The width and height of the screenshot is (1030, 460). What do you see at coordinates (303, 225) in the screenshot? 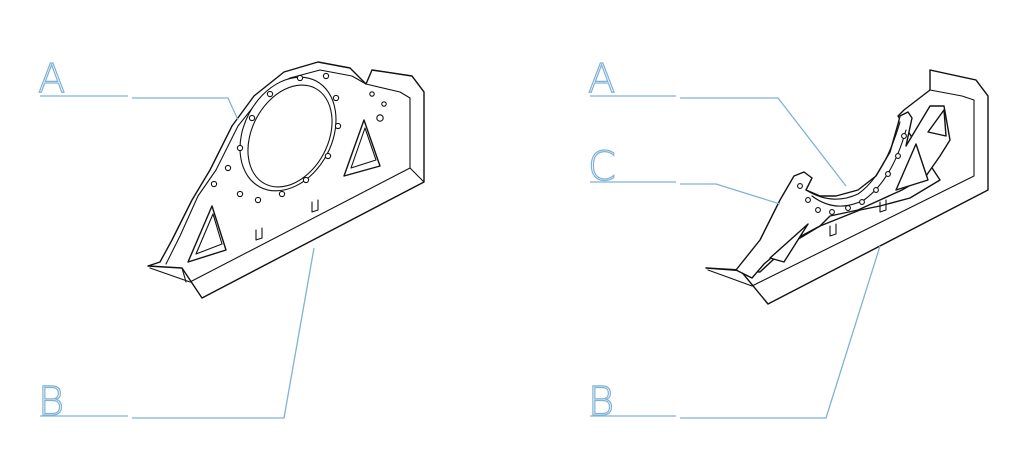
I see `left-base-fold-line` at bounding box center [303, 225].